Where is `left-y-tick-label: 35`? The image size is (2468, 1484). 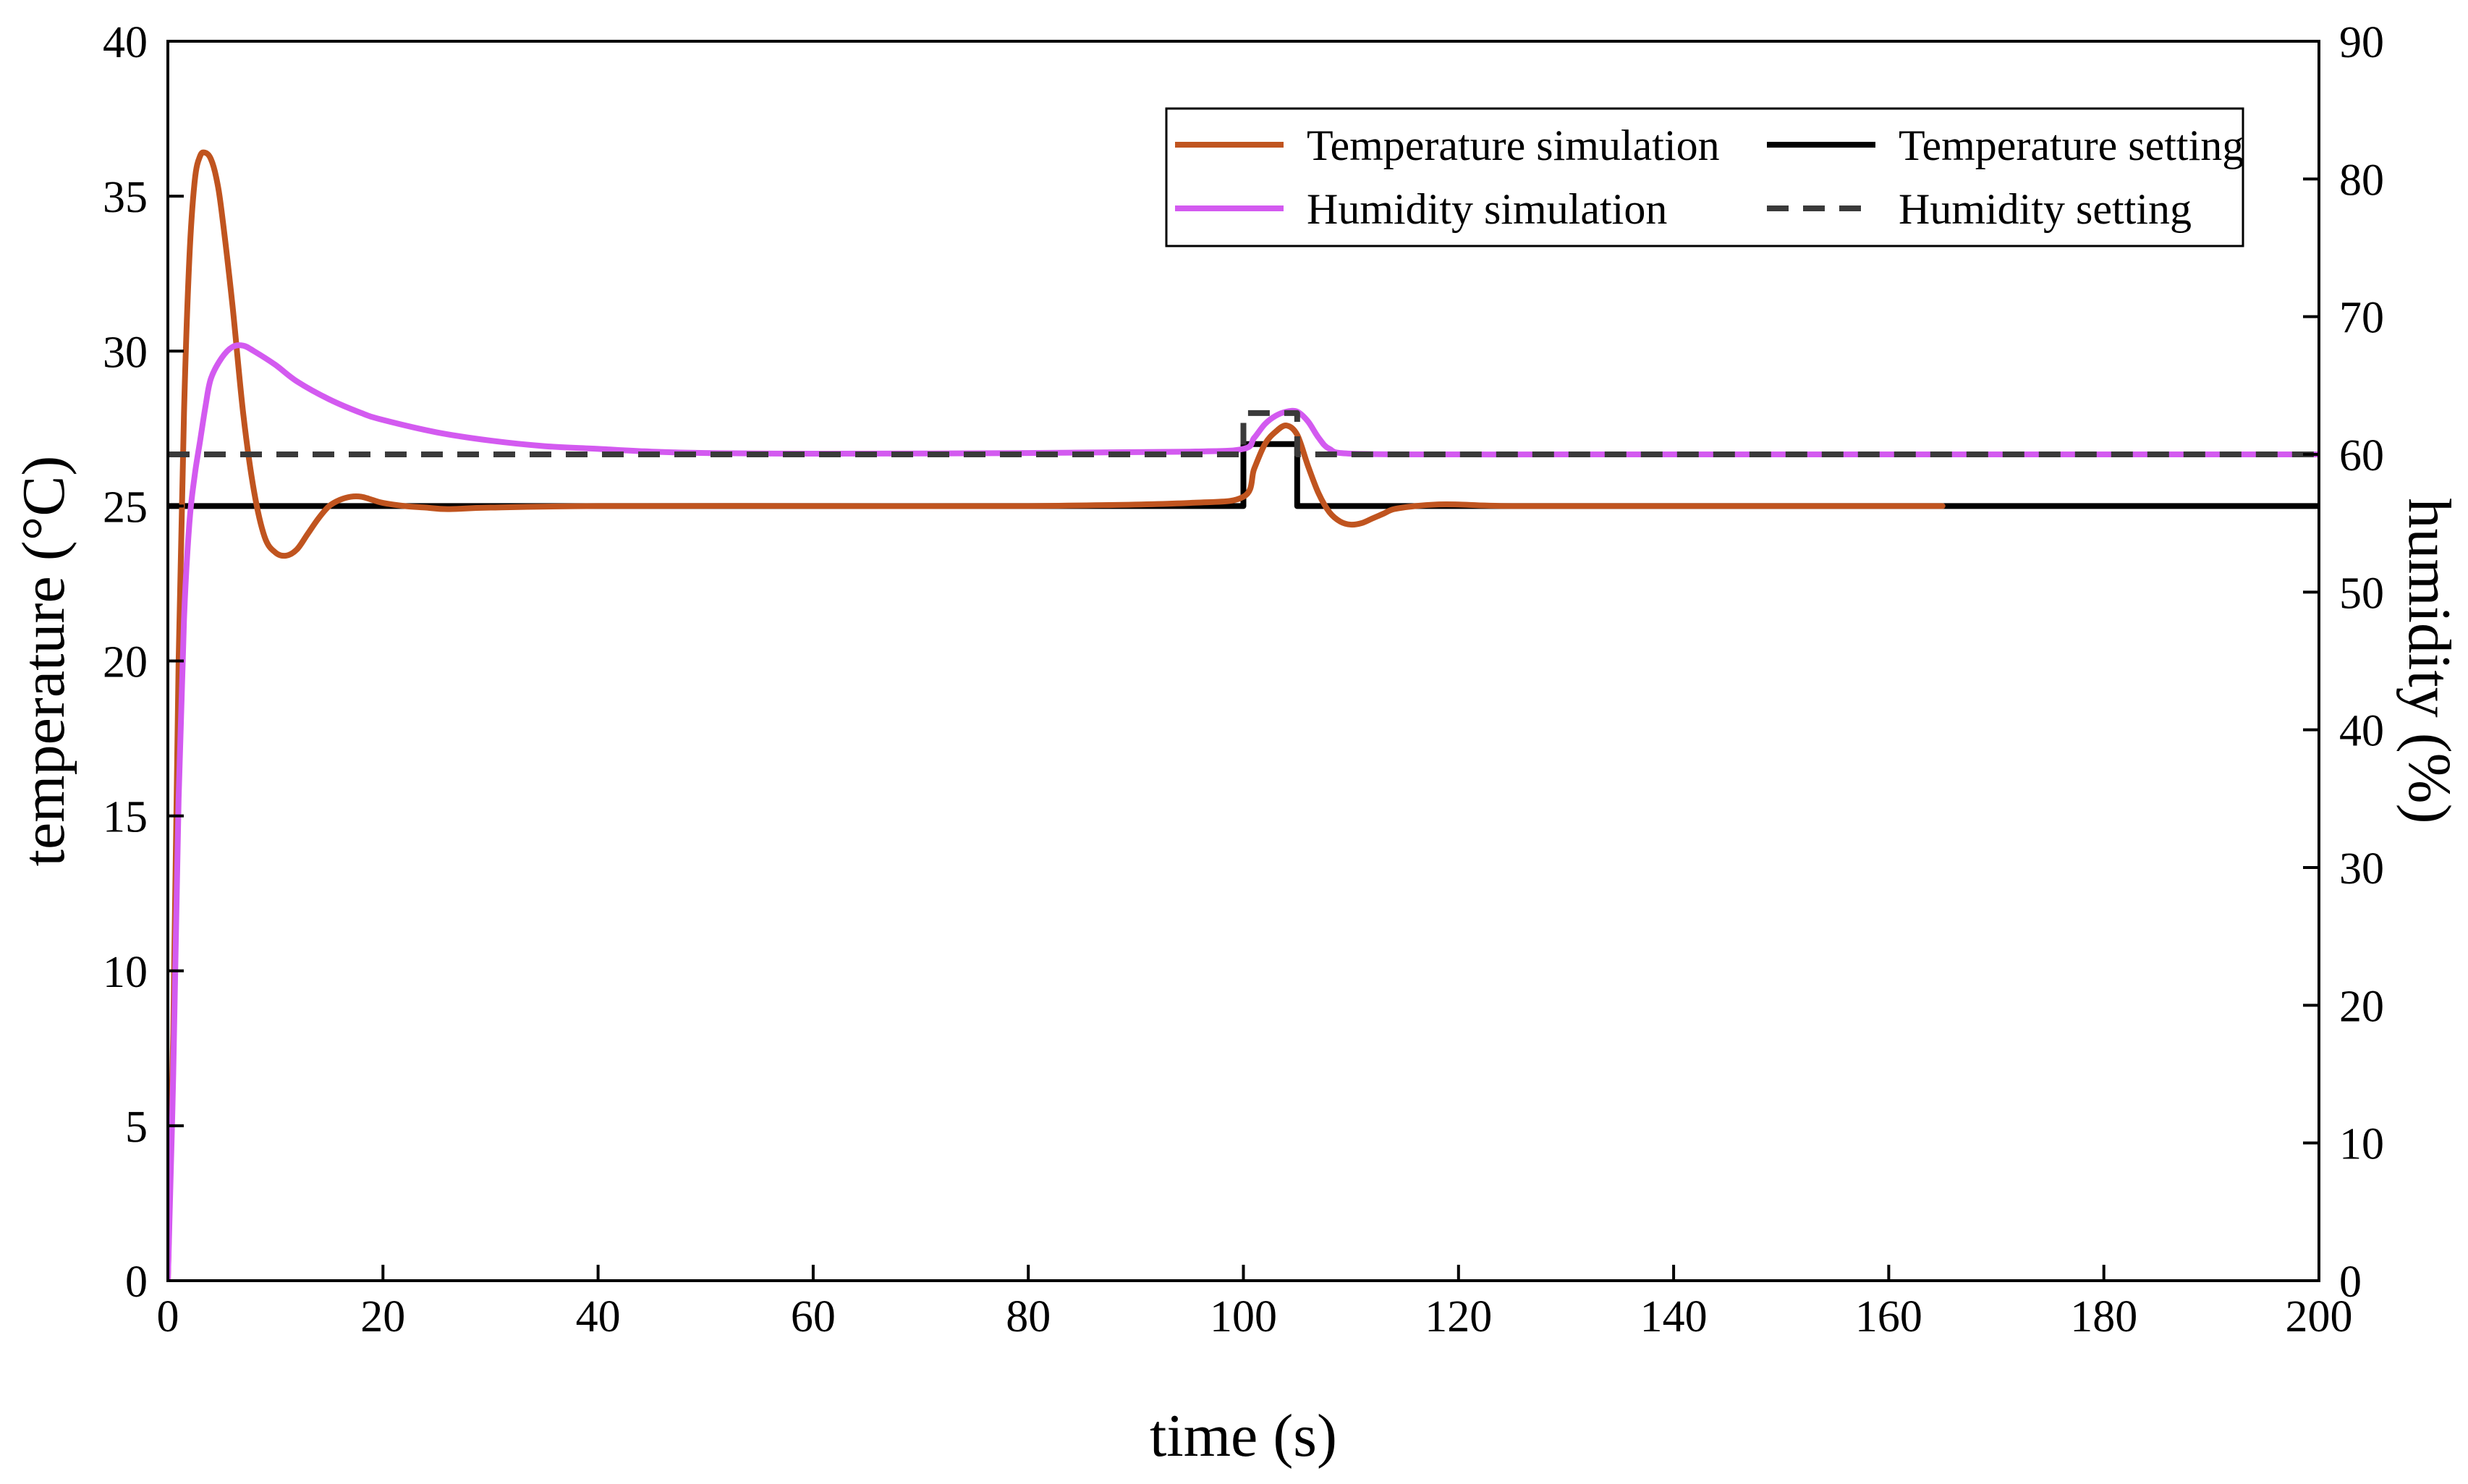
left-y-tick-label: 35 is located at coordinates (125, 197).